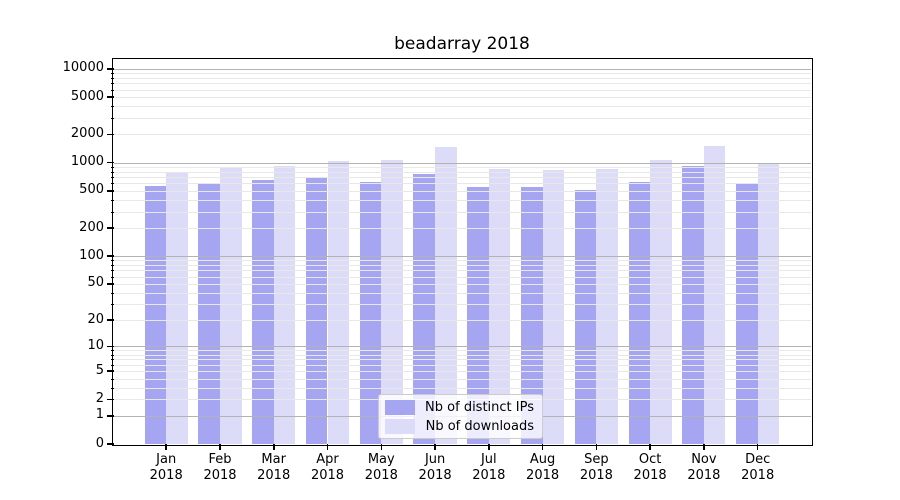  Describe the element at coordinates (327, 467) in the screenshot. I see `x-tick-label: Apr 2018` at that location.